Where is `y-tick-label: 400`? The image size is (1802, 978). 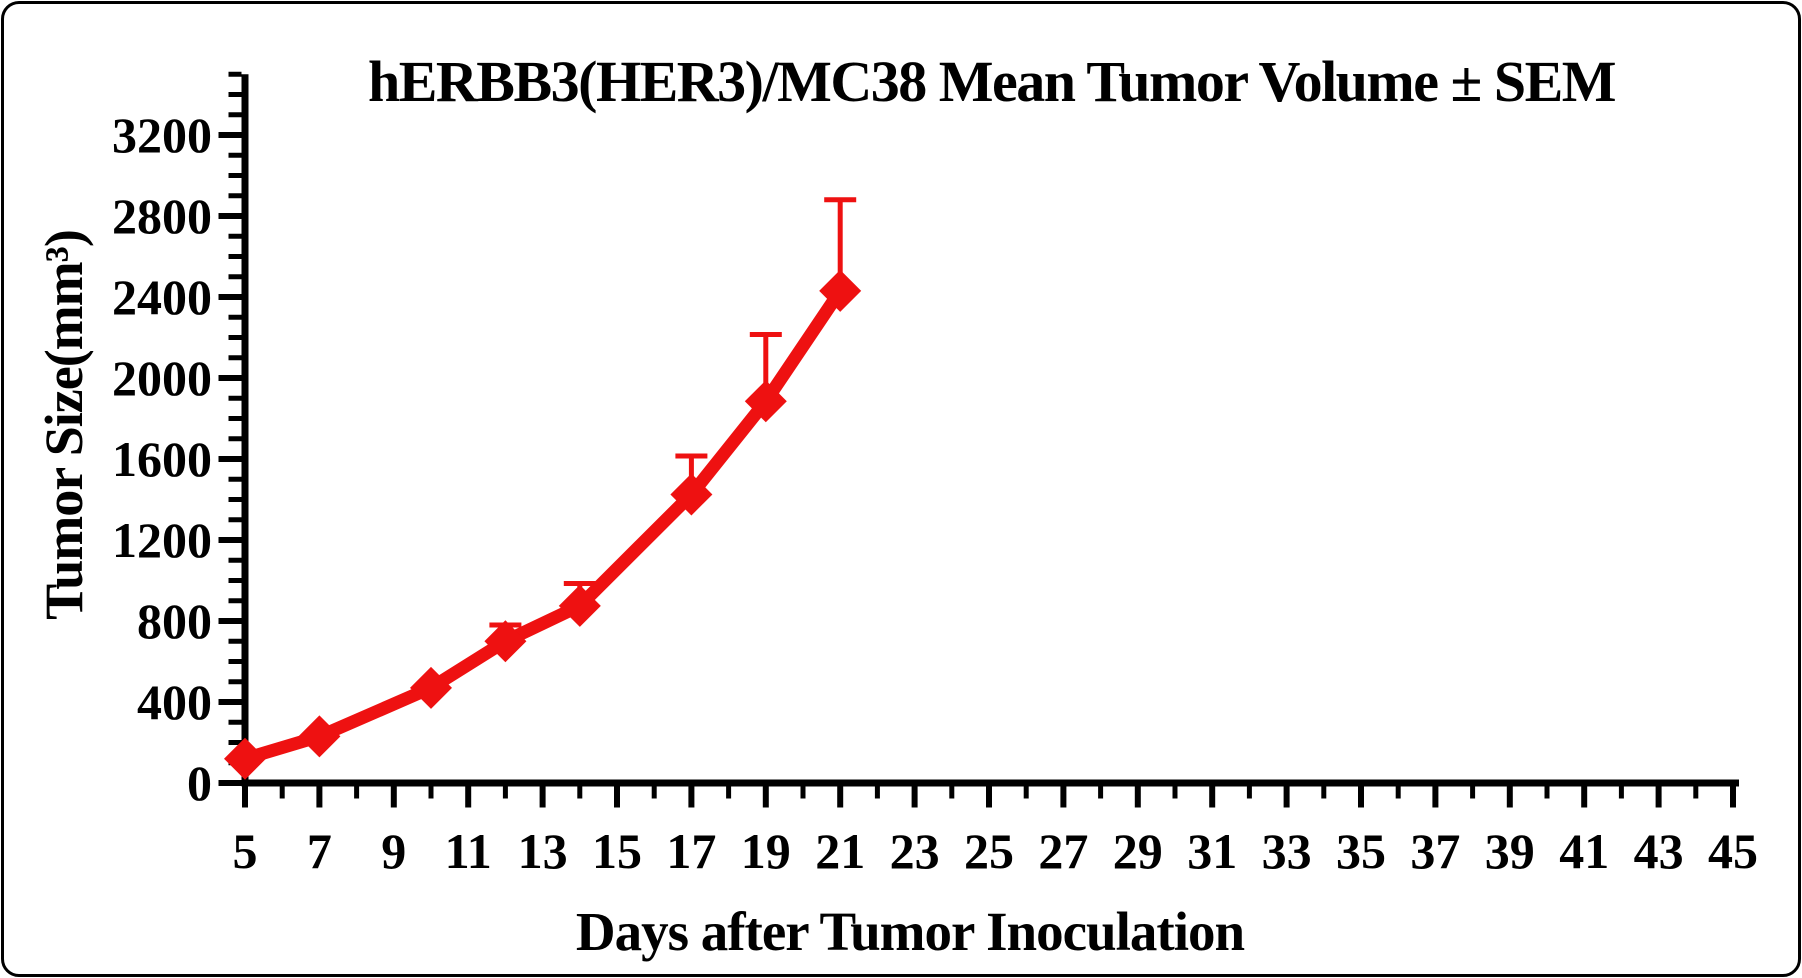
y-tick-label: 400 is located at coordinates (174, 702).